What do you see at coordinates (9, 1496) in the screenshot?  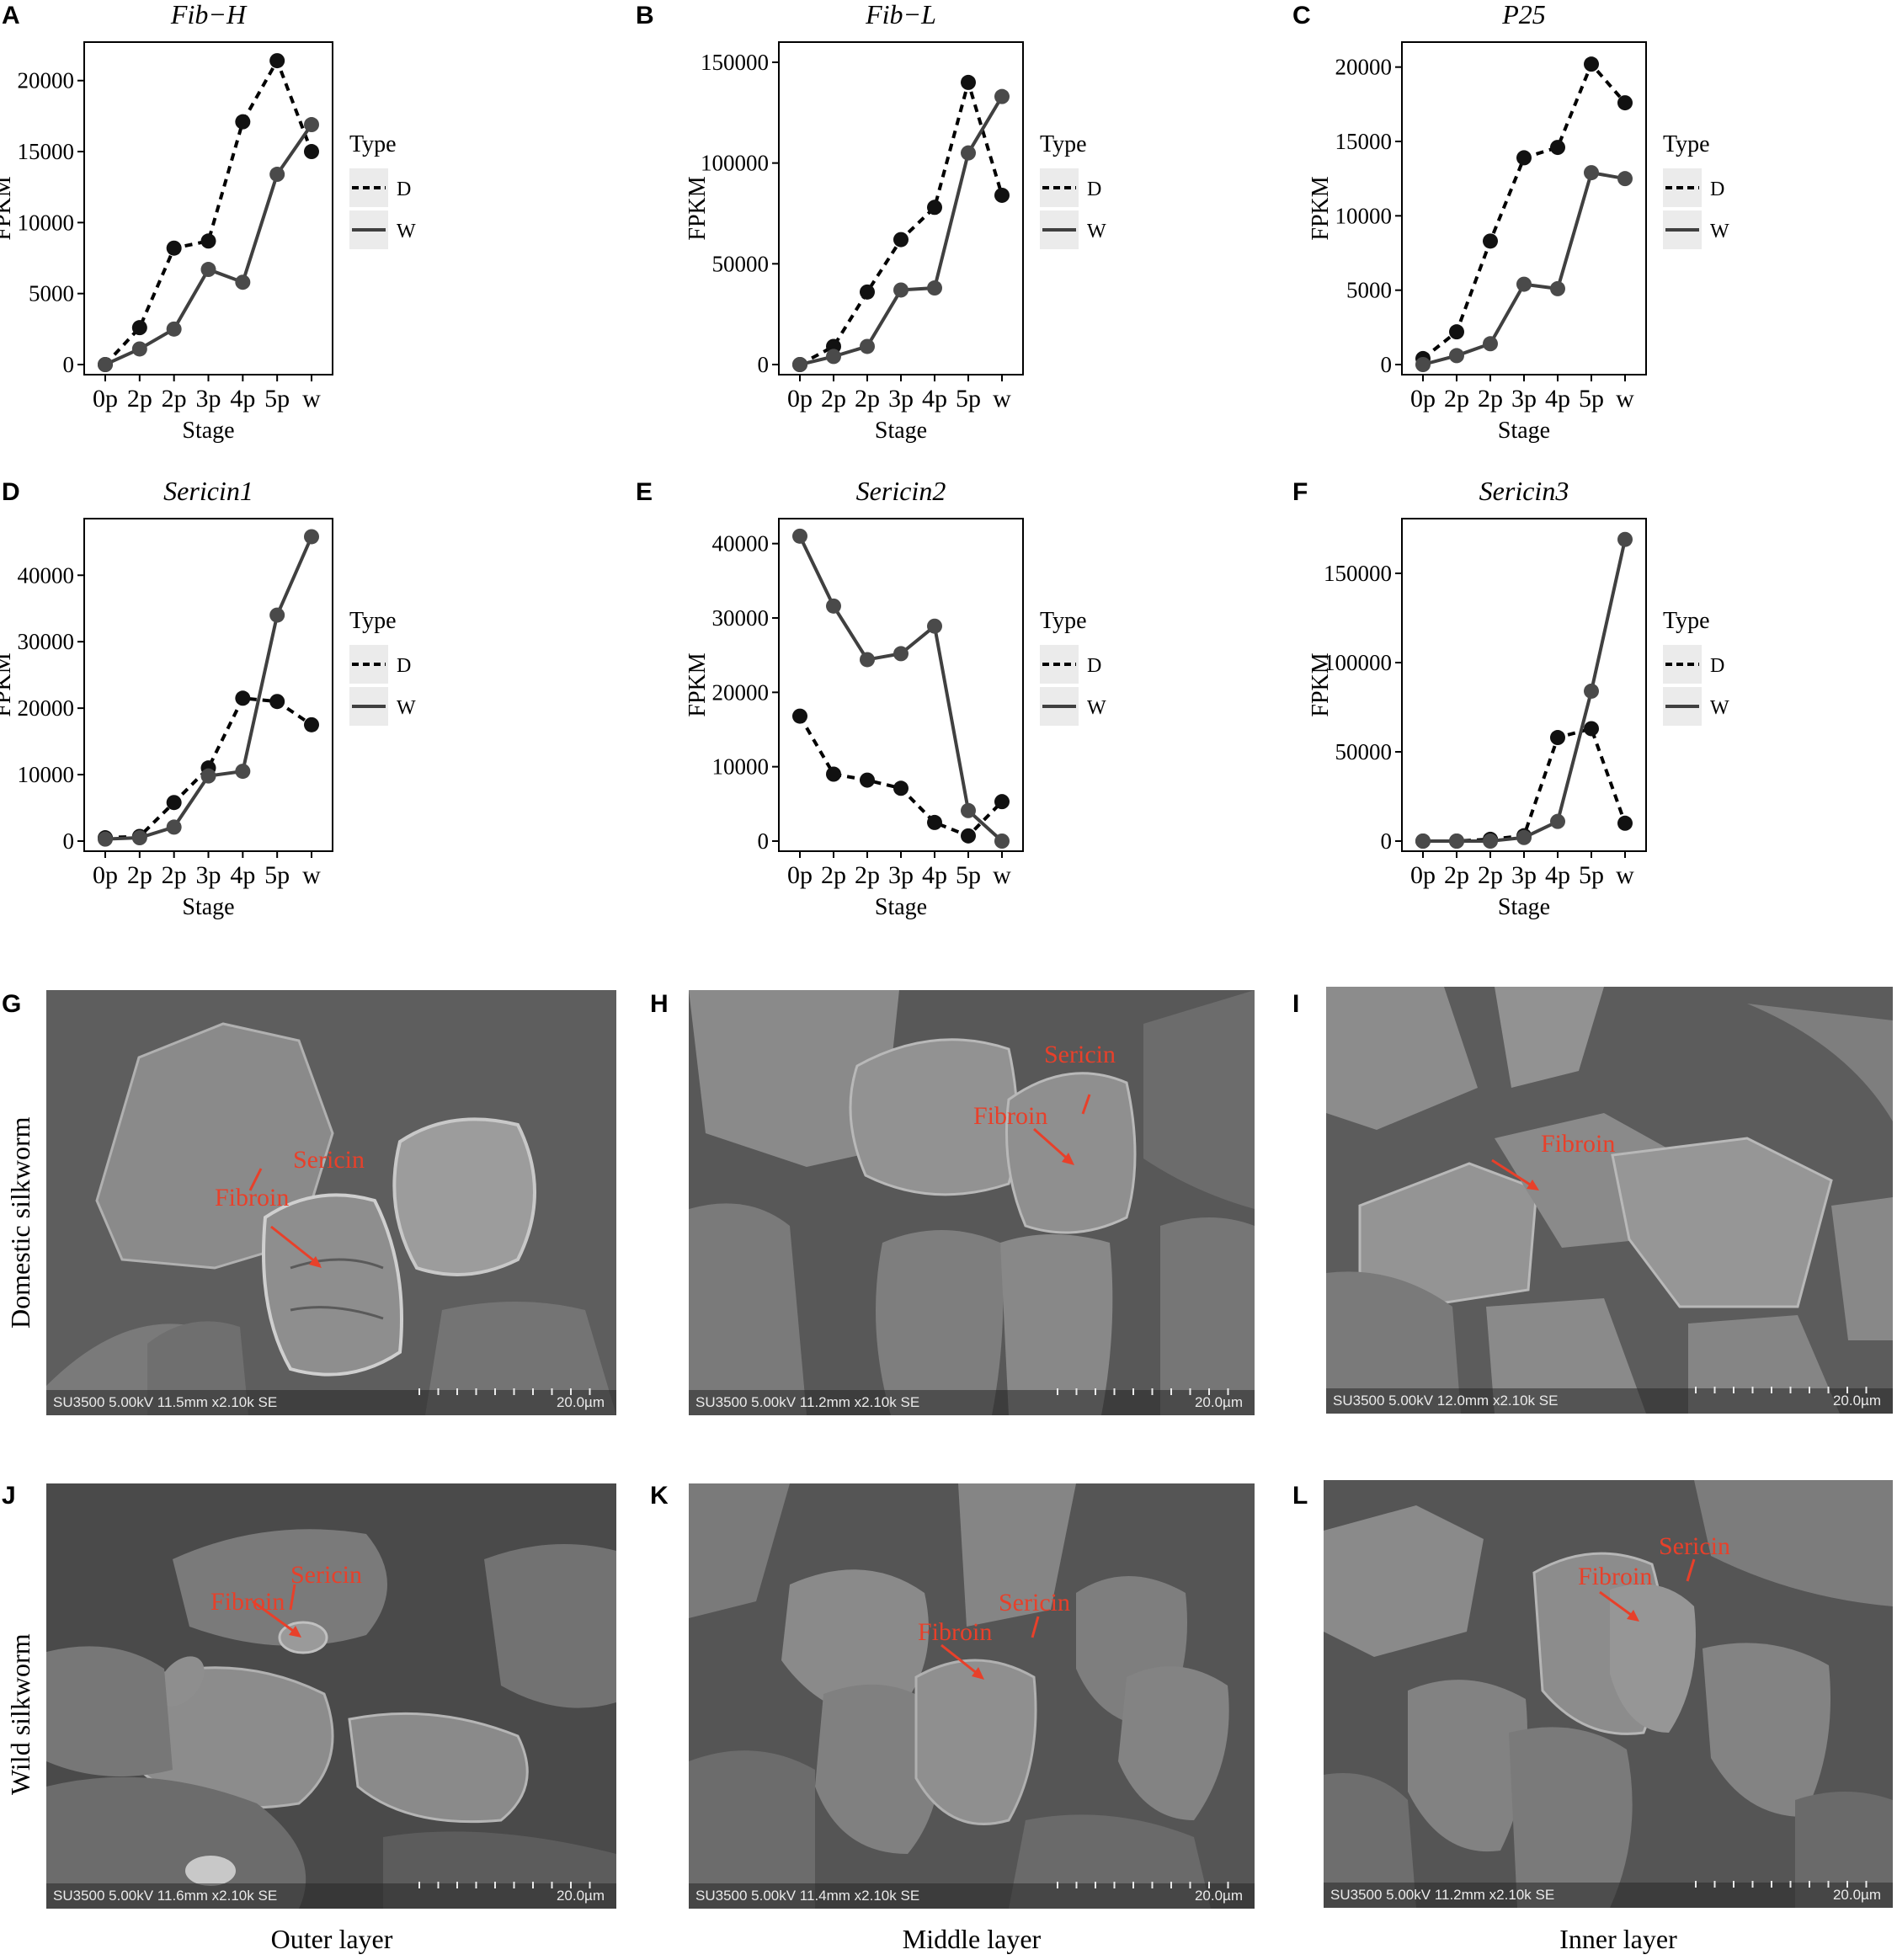 I see `panel-letter-j: J` at bounding box center [9, 1496].